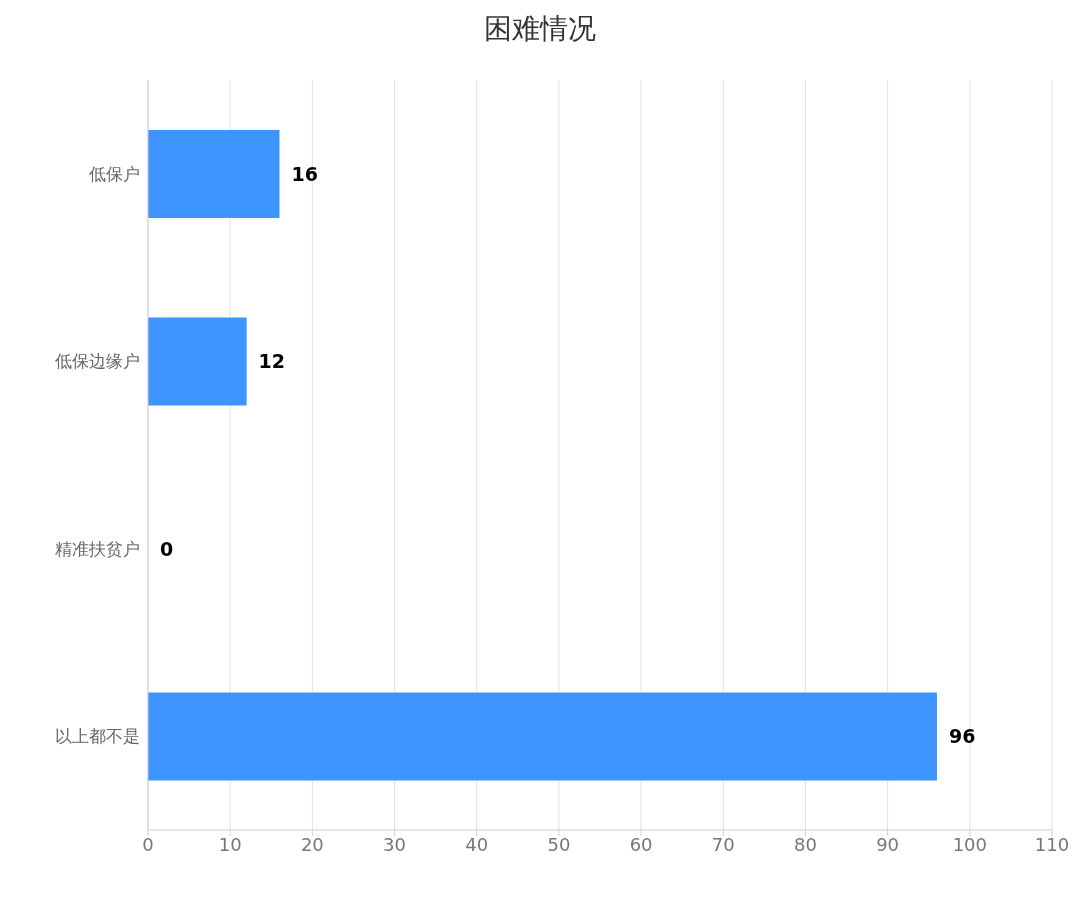 This screenshot has width=1080, height=900. What do you see at coordinates (394, 844) in the screenshot?
I see `x-tick-label: 30` at bounding box center [394, 844].